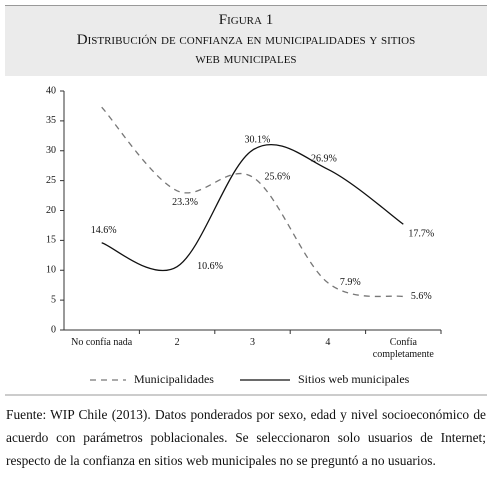  Describe the element at coordinates (252, 342) in the screenshot. I see `x-tick-label: 3` at that location.